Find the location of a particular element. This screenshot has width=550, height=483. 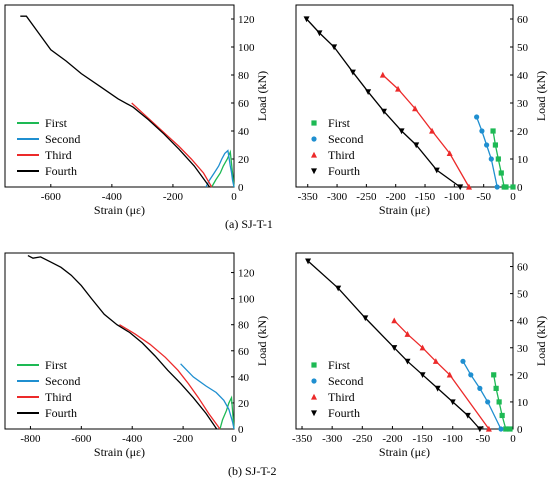

x-tick-label: -150 is located at coordinates (425, 197).